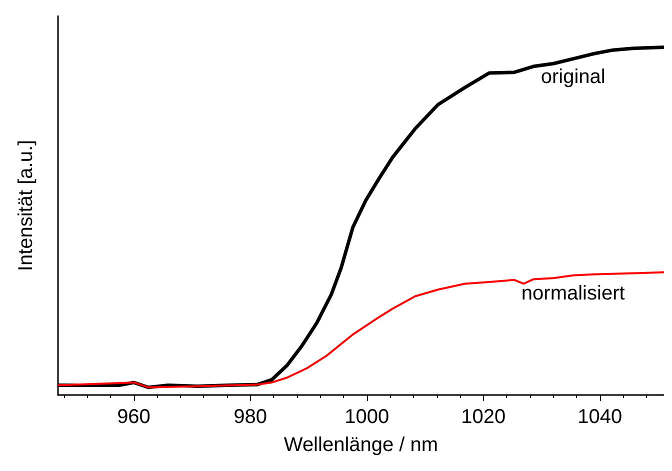  What do you see at coordinates (361, 445) in the screenshot?
I see `x-axis-title: Wellenlänge / nm` at bounding box center [361, 445].